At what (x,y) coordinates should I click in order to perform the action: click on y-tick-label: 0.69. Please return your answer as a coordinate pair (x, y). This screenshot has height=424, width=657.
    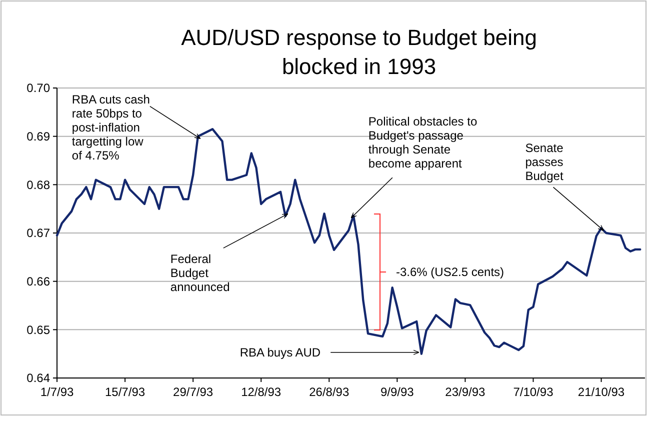
    Looking at the image, I should click on (38, 137).